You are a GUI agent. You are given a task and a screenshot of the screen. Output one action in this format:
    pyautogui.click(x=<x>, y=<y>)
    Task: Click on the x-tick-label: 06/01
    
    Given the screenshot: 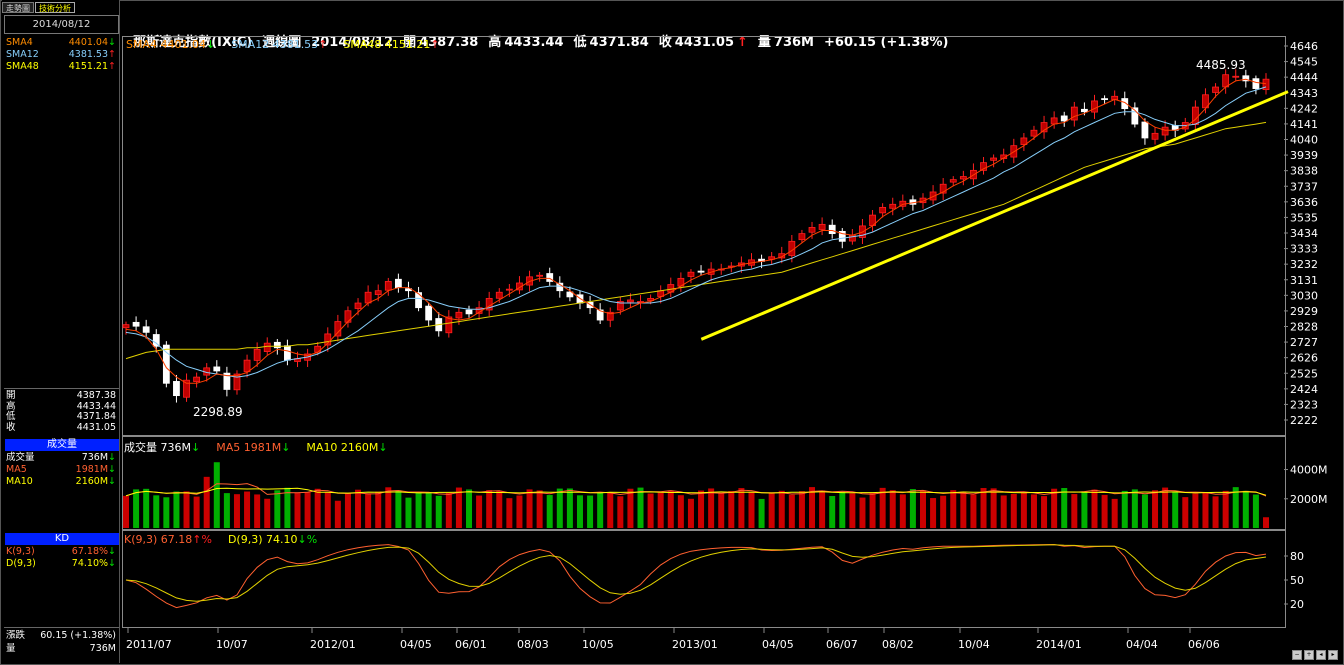 What is the action you would take?
    pyautogui.click(x=471, y=644)
    